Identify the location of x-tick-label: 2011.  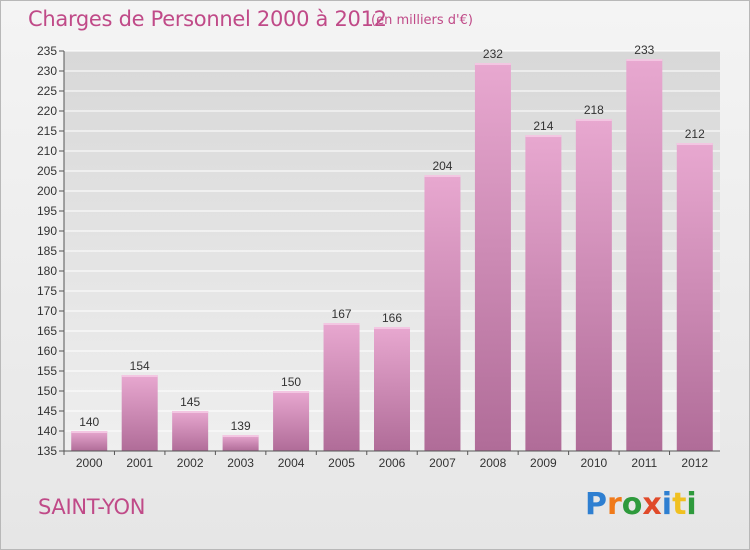
(644, 463).